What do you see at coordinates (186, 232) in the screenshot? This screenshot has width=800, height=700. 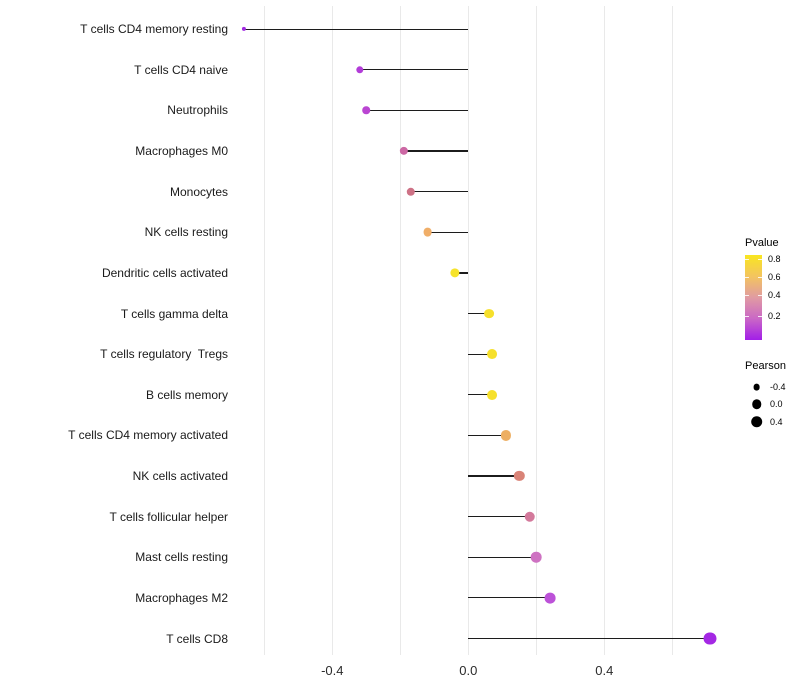 I see `category-label: NK cells resting` at bounding box center [186, 232].